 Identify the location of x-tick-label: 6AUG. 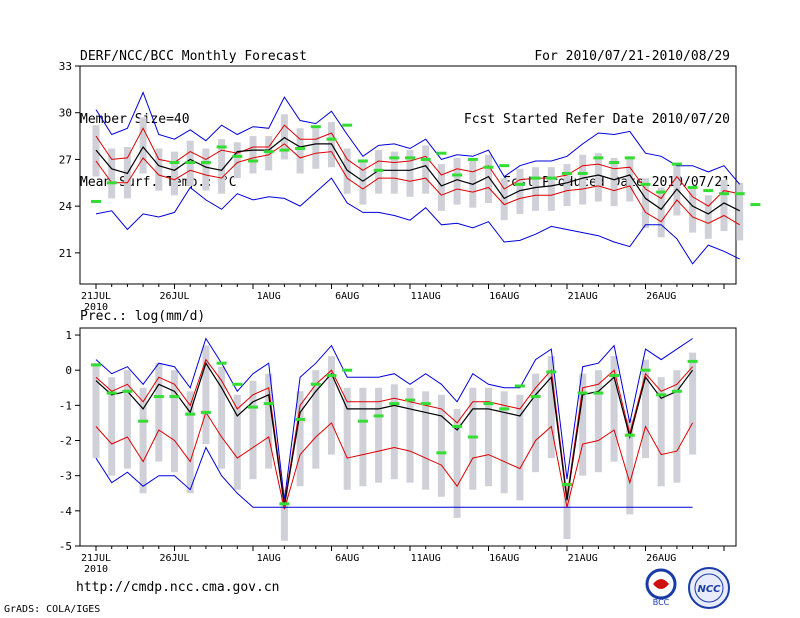
(347, 558).